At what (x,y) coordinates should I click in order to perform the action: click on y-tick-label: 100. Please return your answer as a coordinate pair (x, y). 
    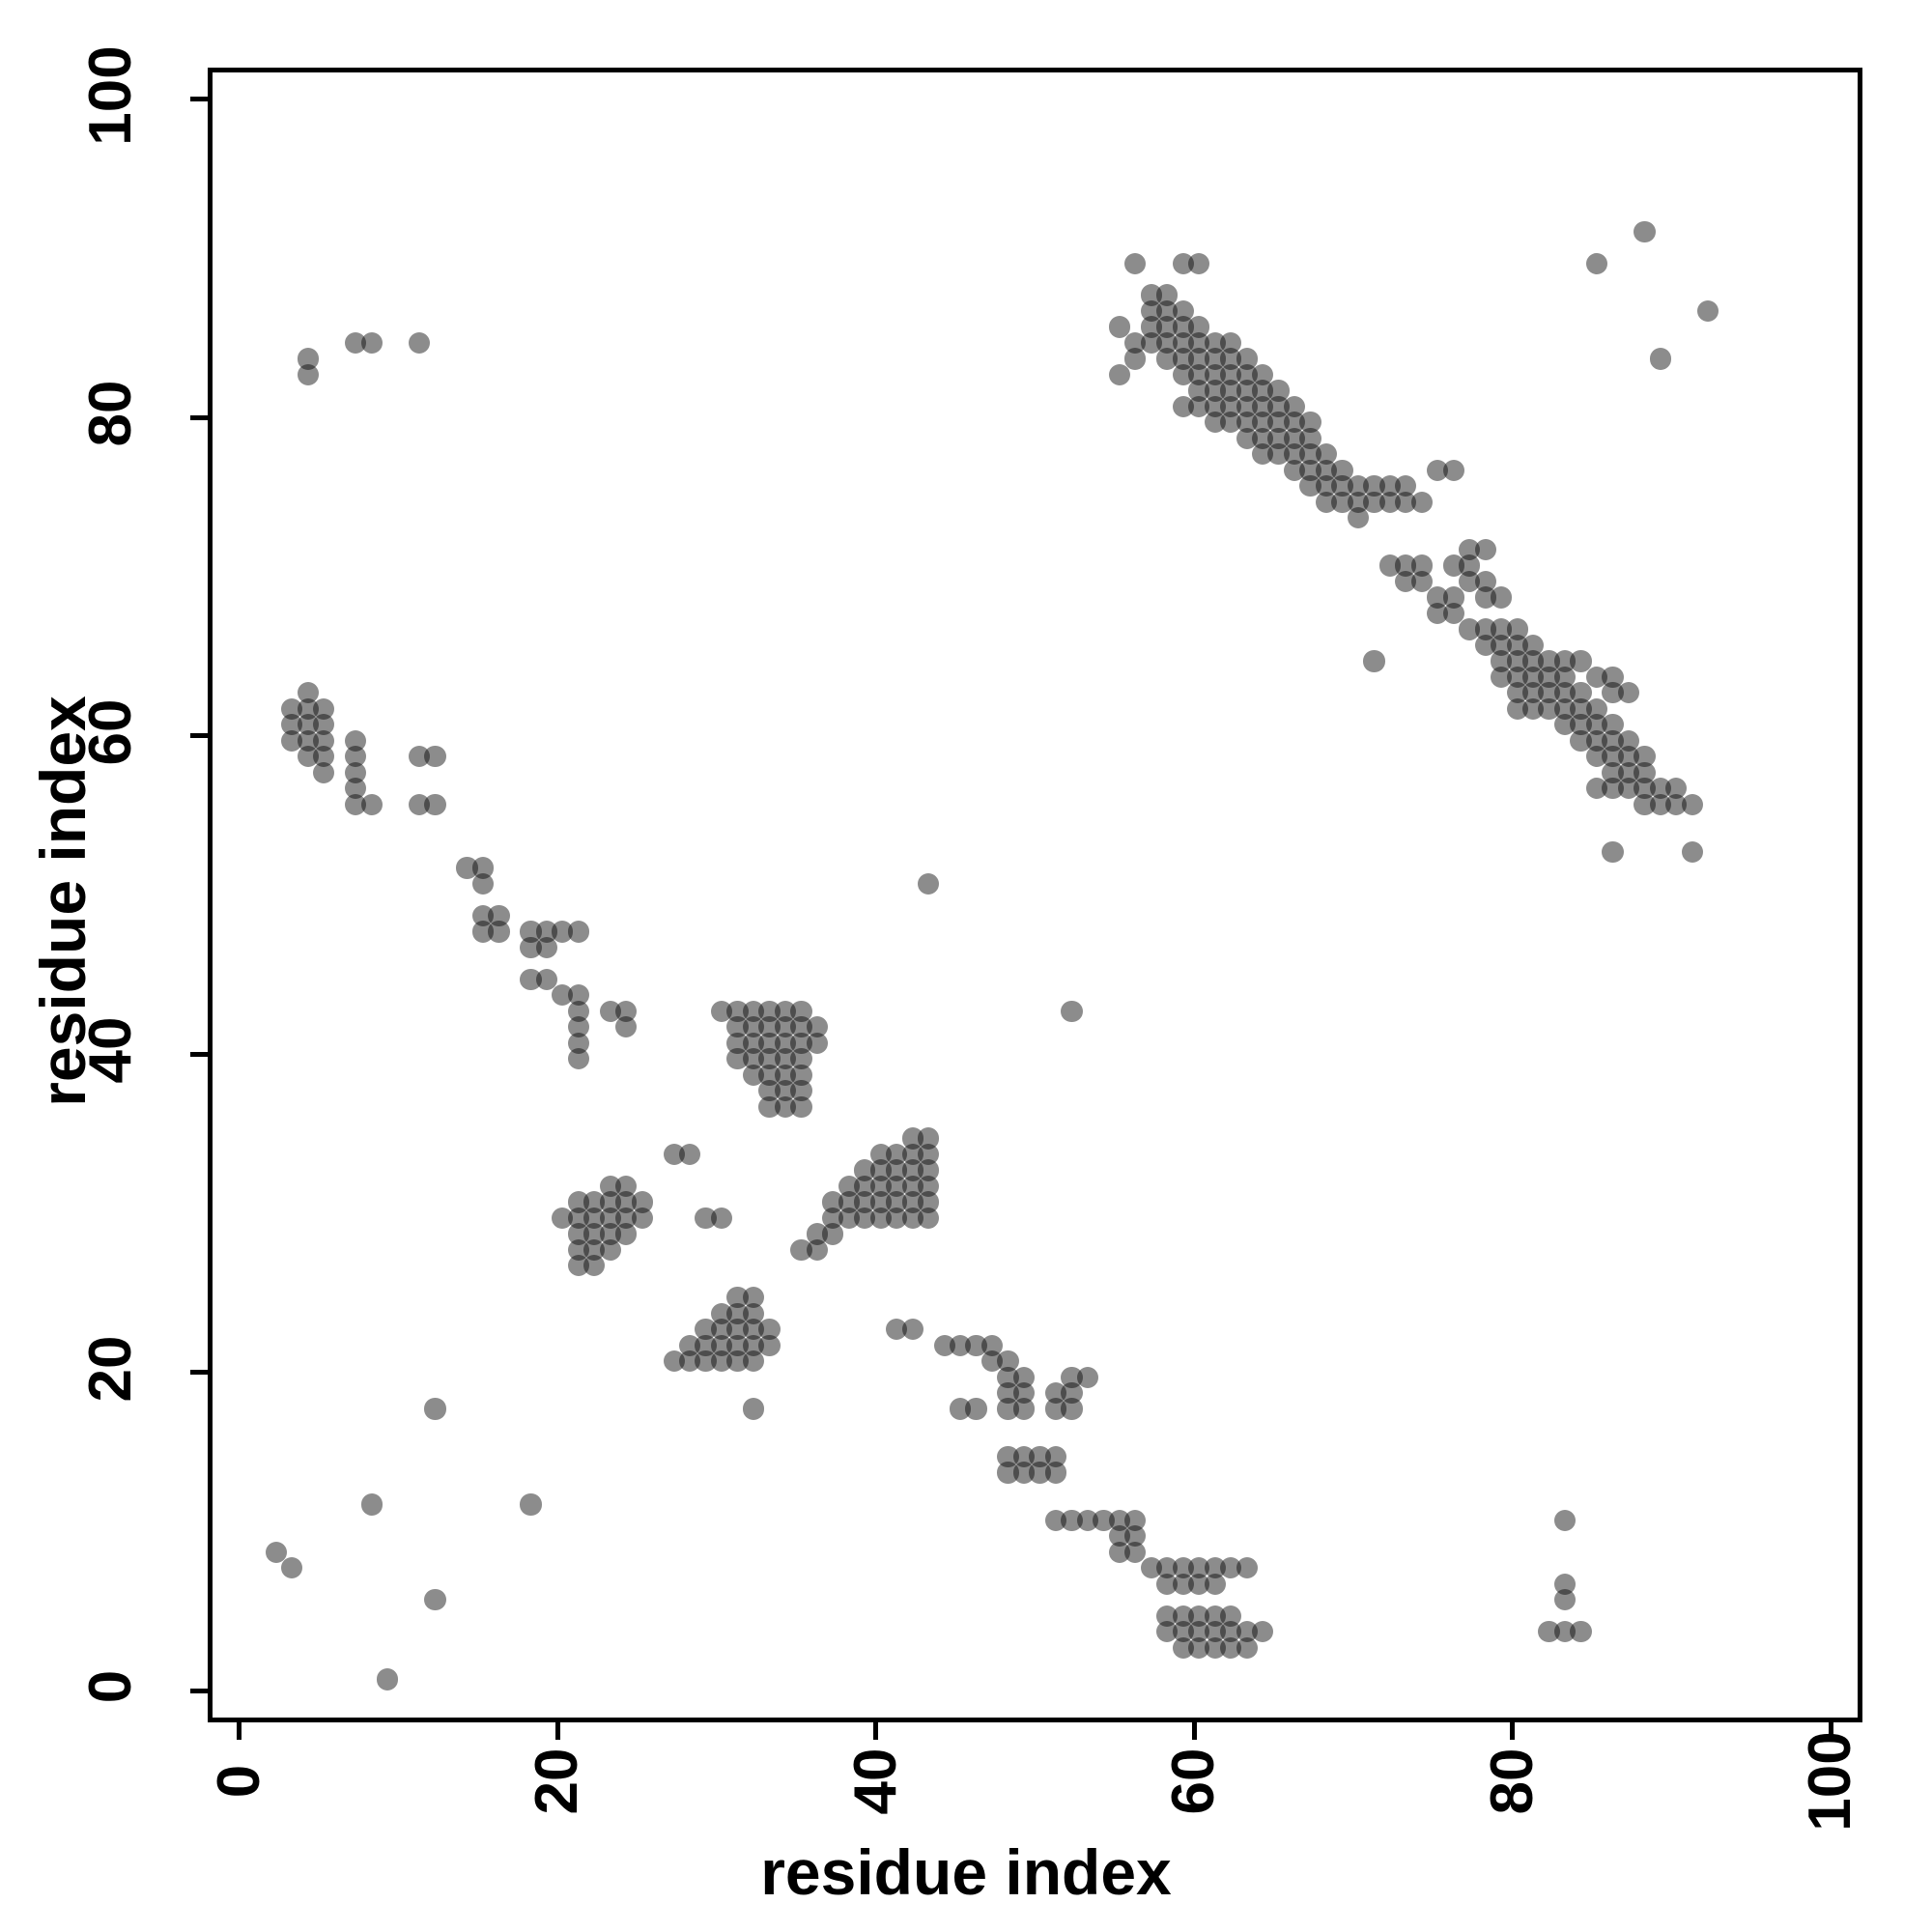
    Looking at the image, I should click on (110, 95).